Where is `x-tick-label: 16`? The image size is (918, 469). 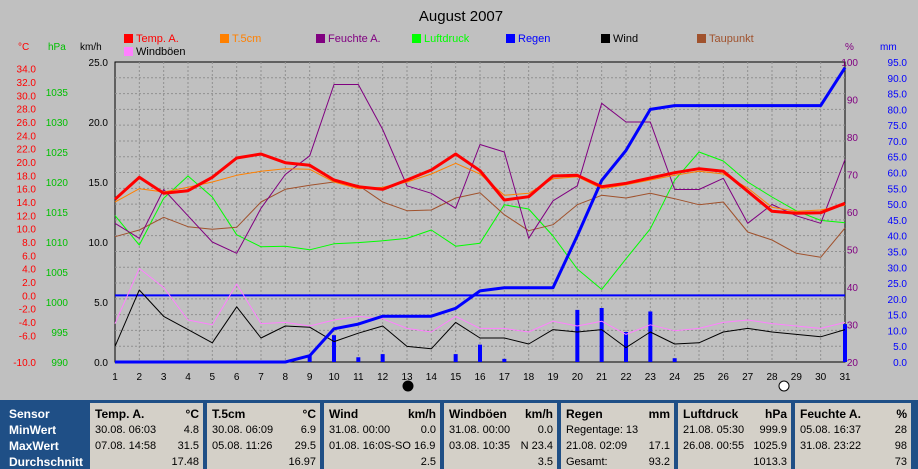 x-tick-label: 16 is located at coordinates (480, 377).